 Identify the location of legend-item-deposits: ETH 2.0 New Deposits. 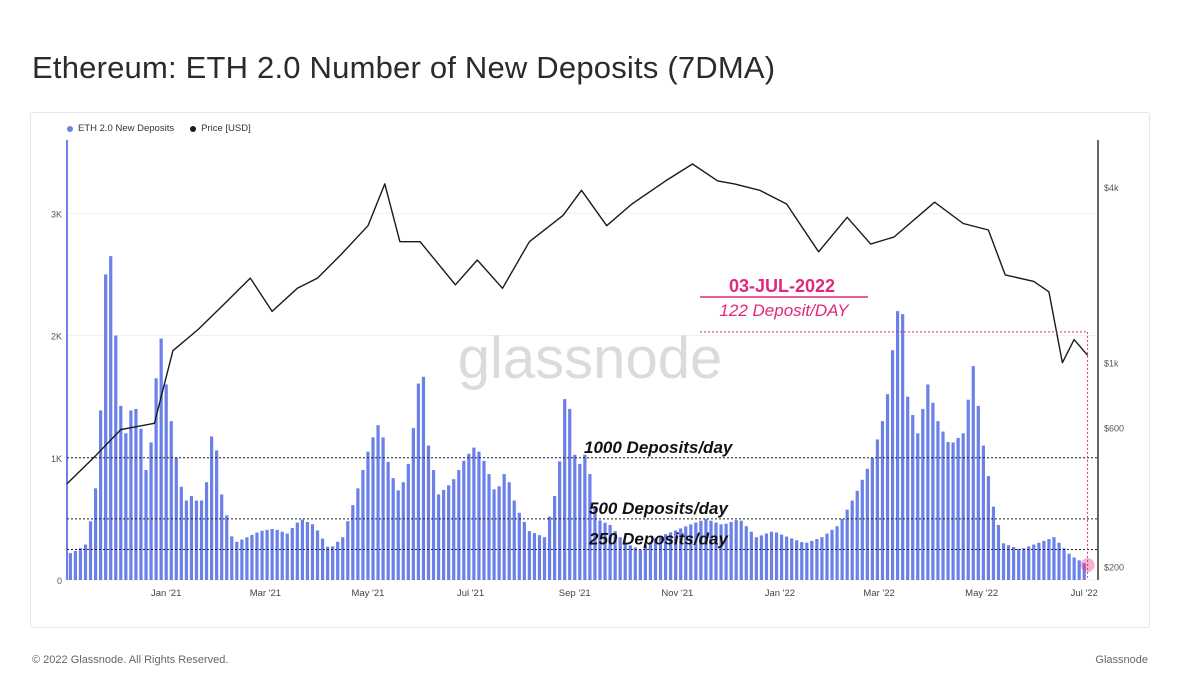
(120, 128).